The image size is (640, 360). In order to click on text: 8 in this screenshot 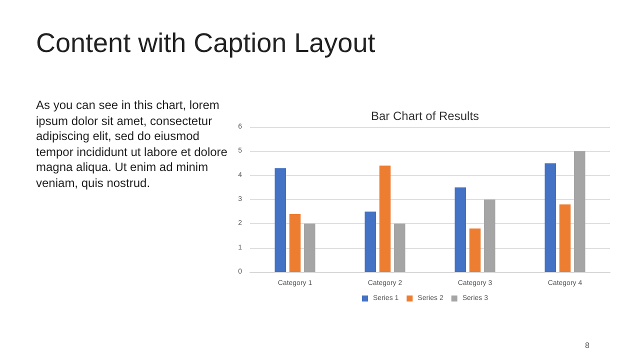, I will do `click(587, 345)`.